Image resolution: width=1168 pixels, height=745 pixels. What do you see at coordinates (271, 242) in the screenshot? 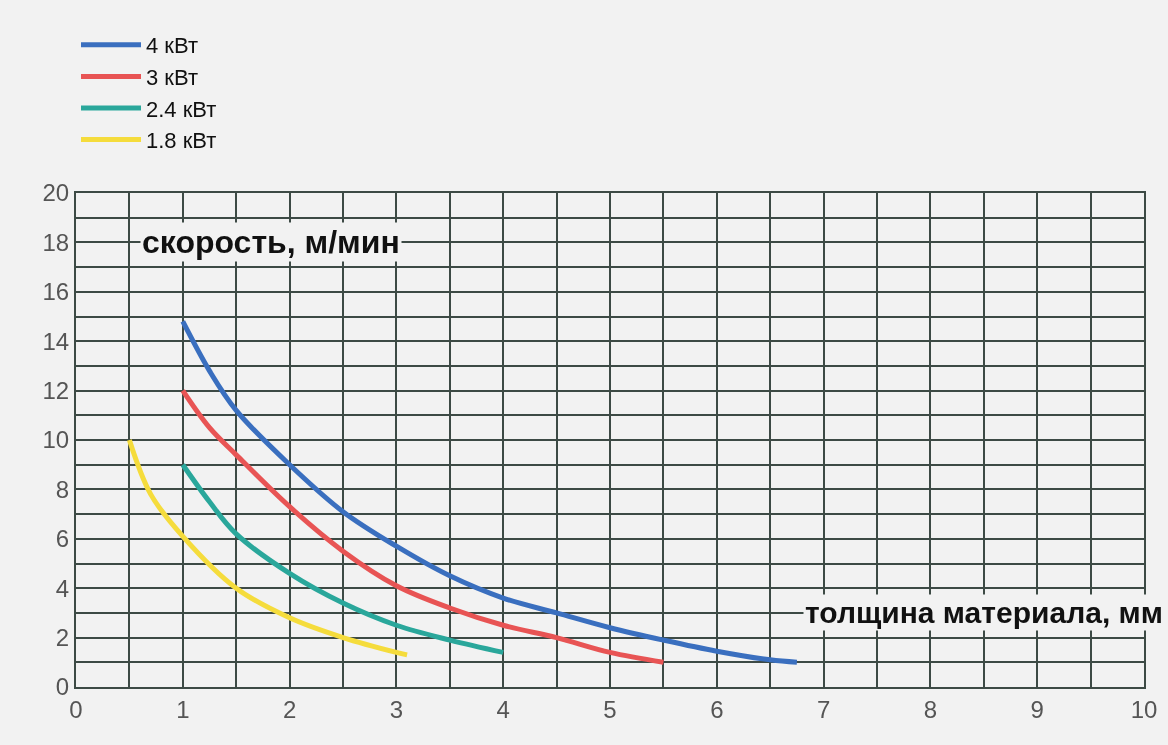
I see `y-axis-title: скорость, м/мин` at bounding box center [271, 242].